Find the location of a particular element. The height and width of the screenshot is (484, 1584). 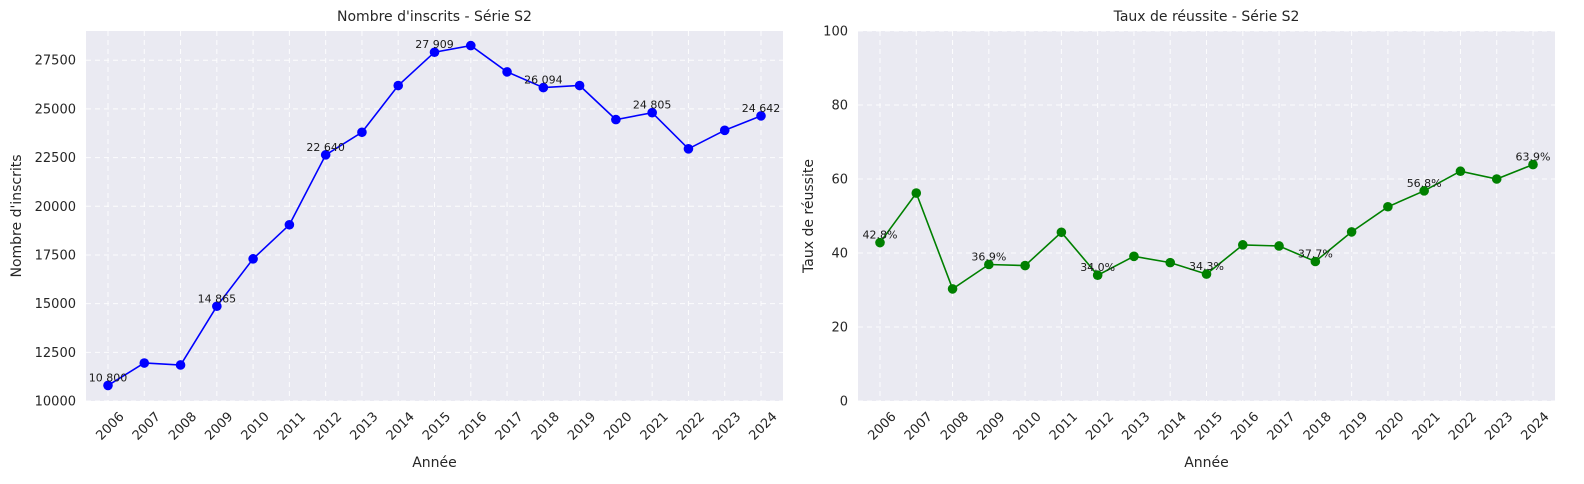

data-label: 27 909 is located at coordinates (434, 44).